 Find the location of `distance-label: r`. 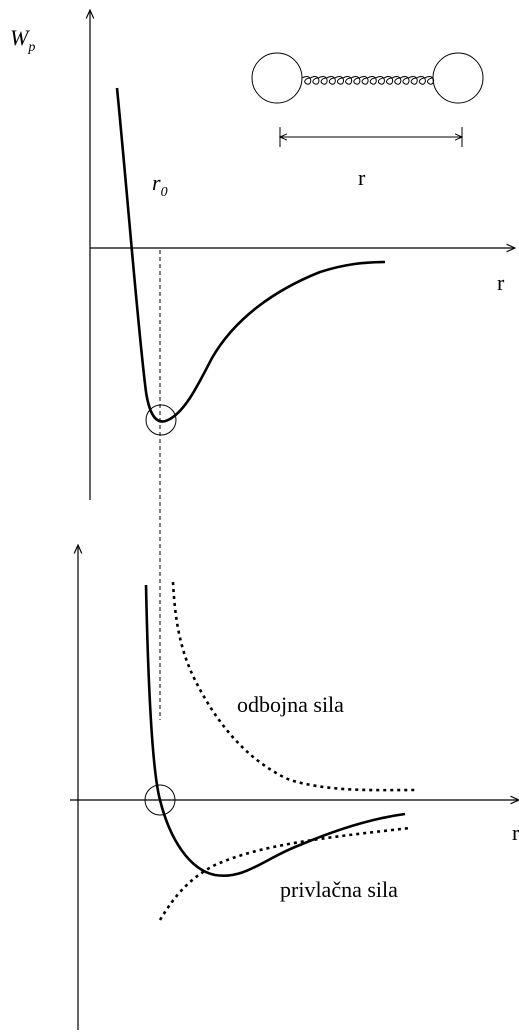

distance-label: r is located at coordinates (362, 177).